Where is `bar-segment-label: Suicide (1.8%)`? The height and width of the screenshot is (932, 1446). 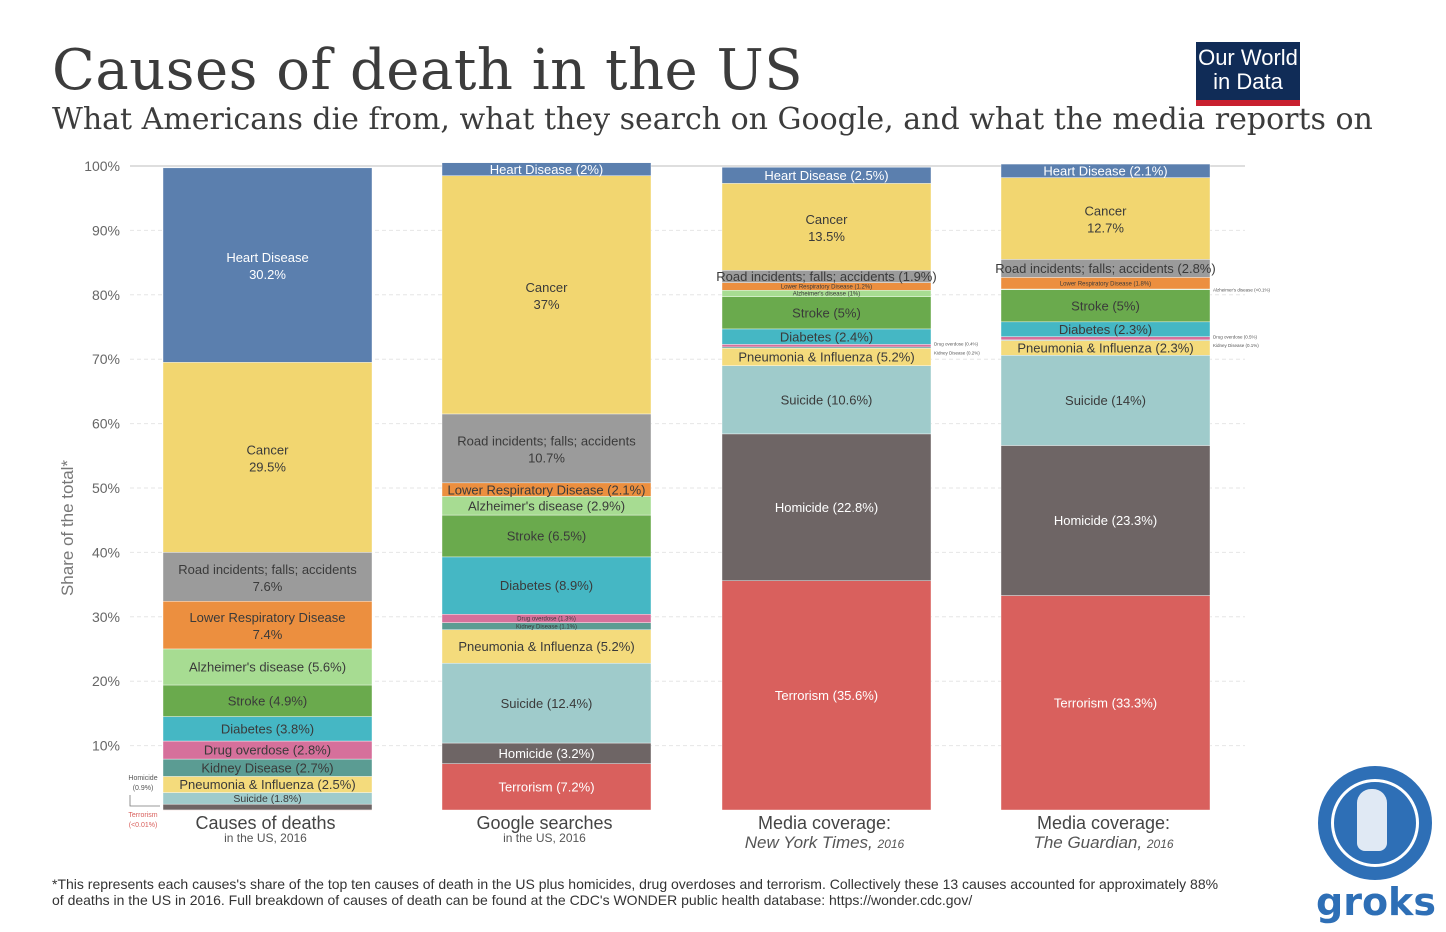
bar-segment-label: Suicide (1.8%) is located at coordinates (267, 799).